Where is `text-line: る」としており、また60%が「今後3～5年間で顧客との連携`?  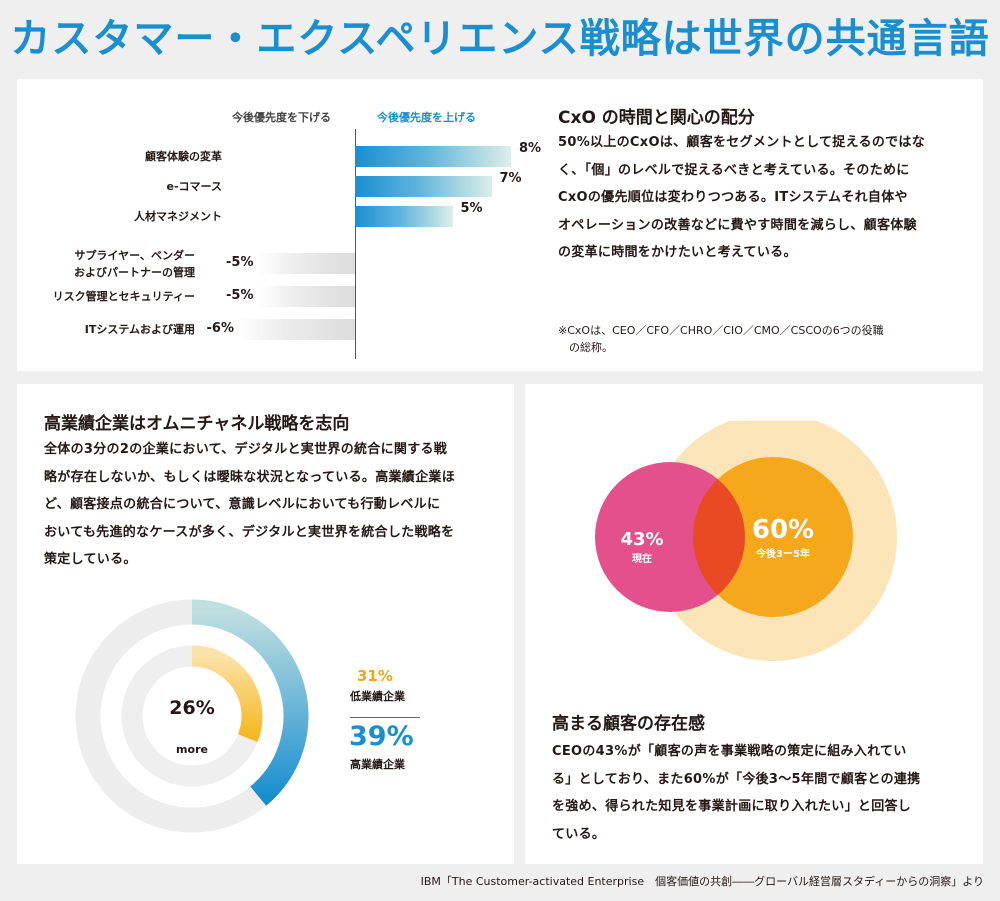
text-line: る」としており、また60%が「今後3～5年間で顧客との連携 is located at coordinates (736, 779).